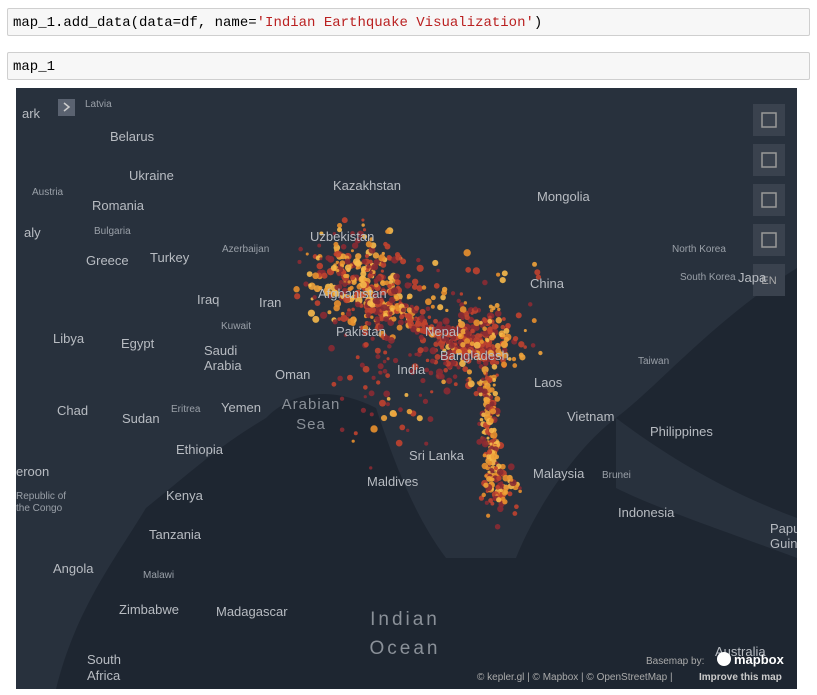  I want to click on place-label: Iran, so click(270, 302).